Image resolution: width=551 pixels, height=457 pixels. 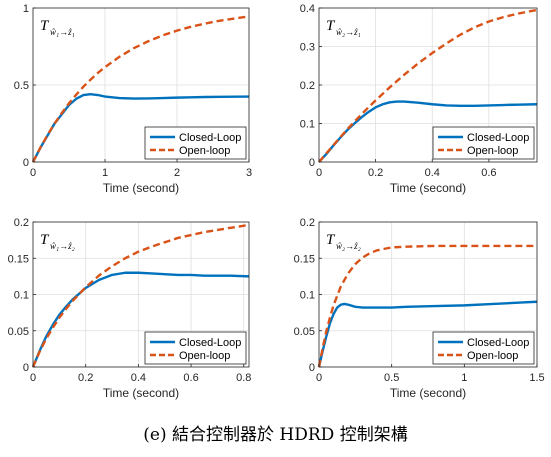 What do you see at coordinates (177, 173) in the screenshot?
I see `x-tick-label: 2` at bounding box center [177, 173].